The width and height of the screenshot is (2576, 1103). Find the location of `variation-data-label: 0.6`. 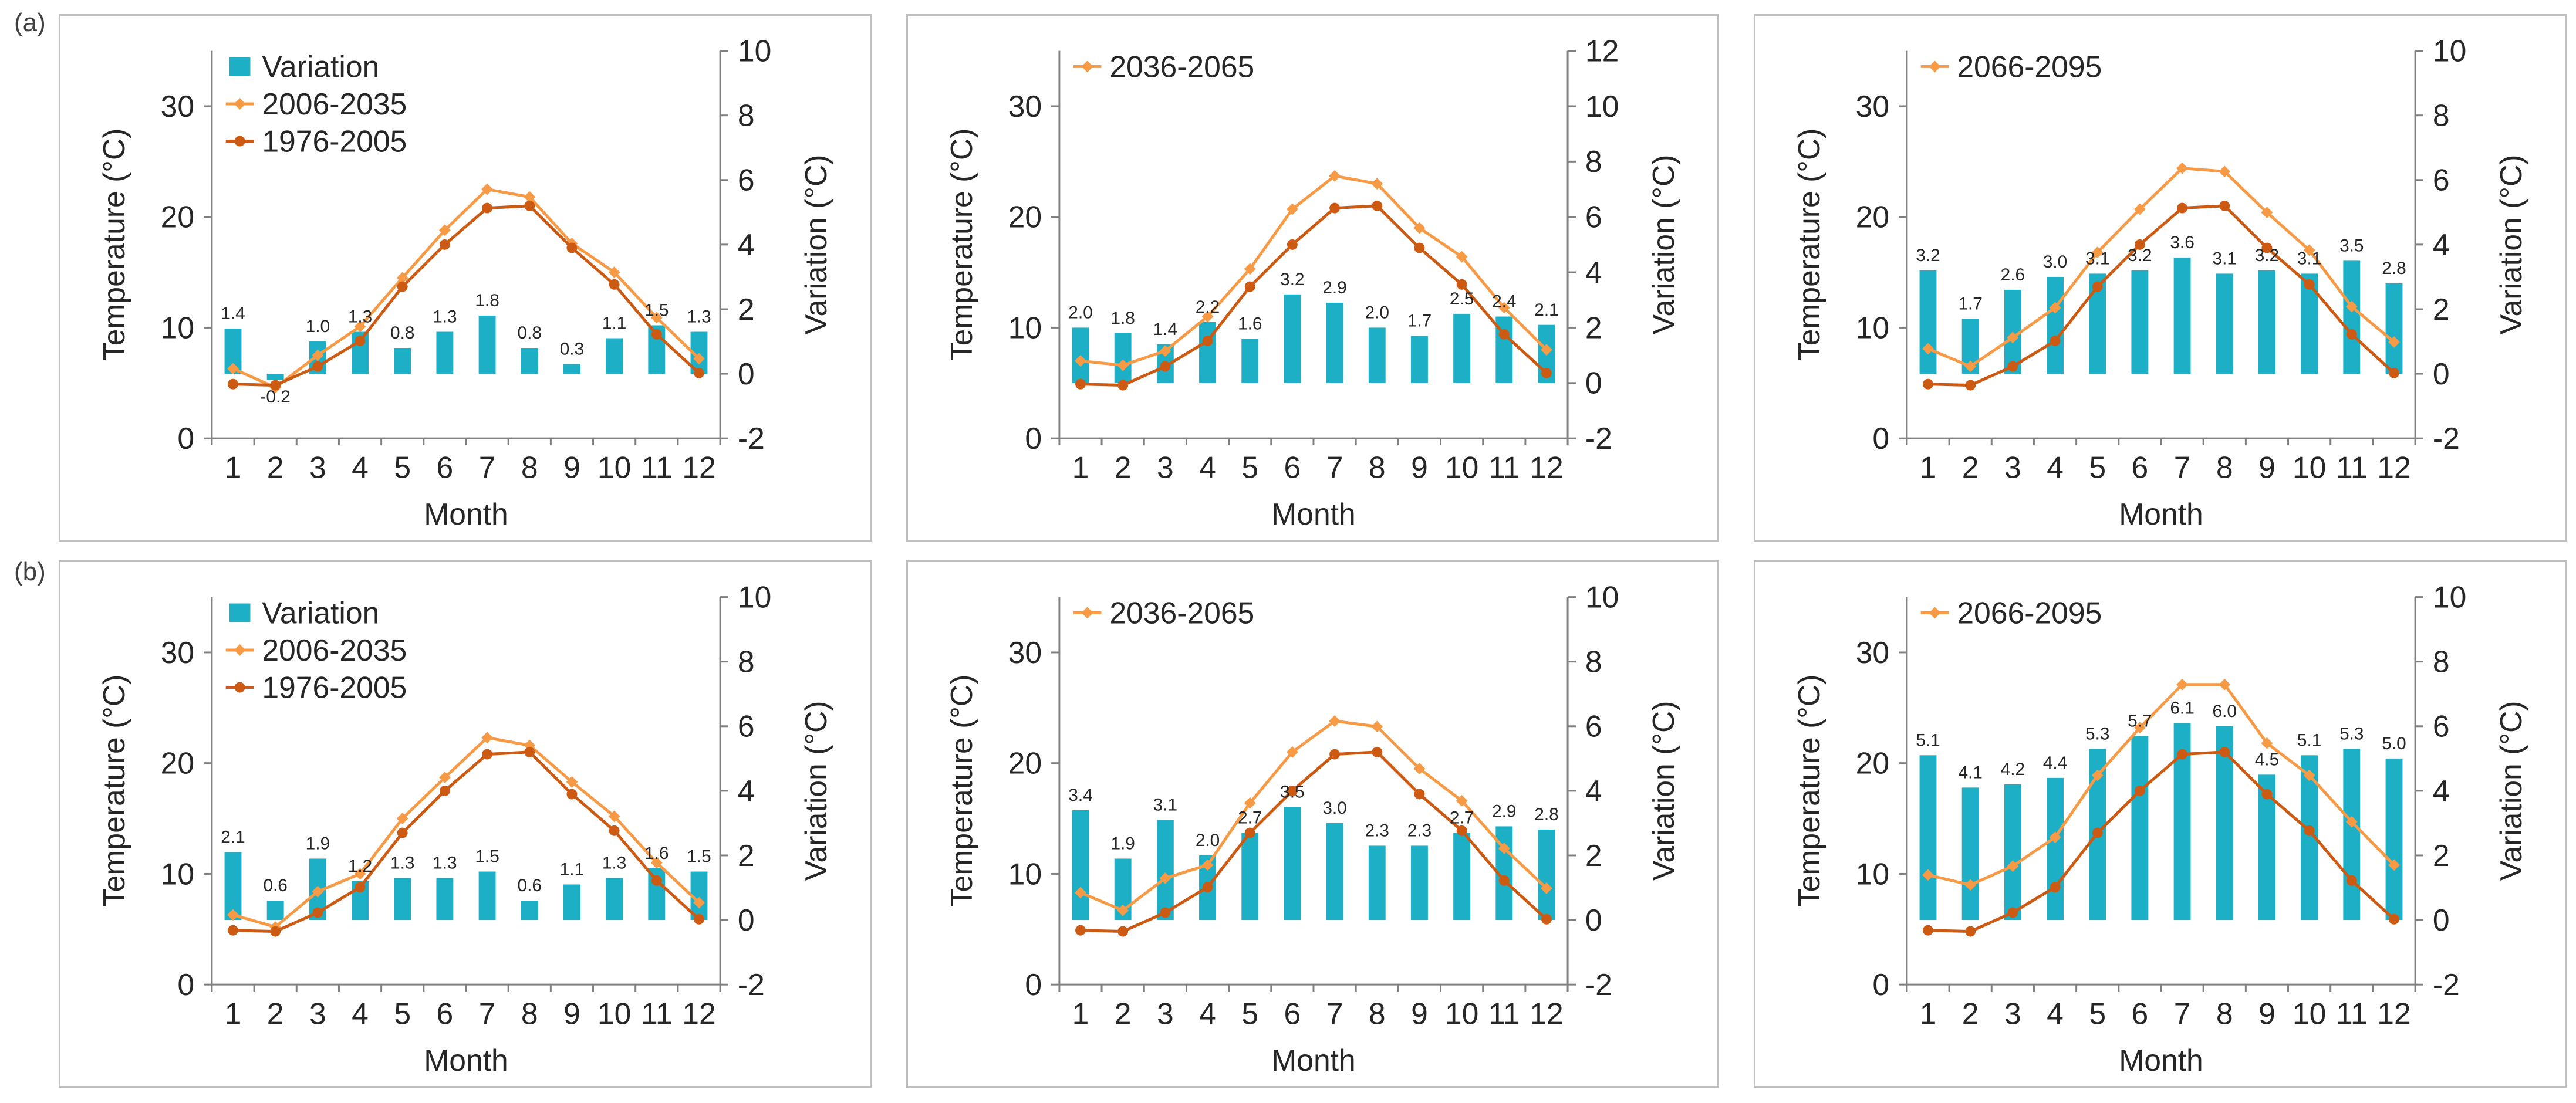

variation-data-label: 0.6 is located at coordinates (275, 885).